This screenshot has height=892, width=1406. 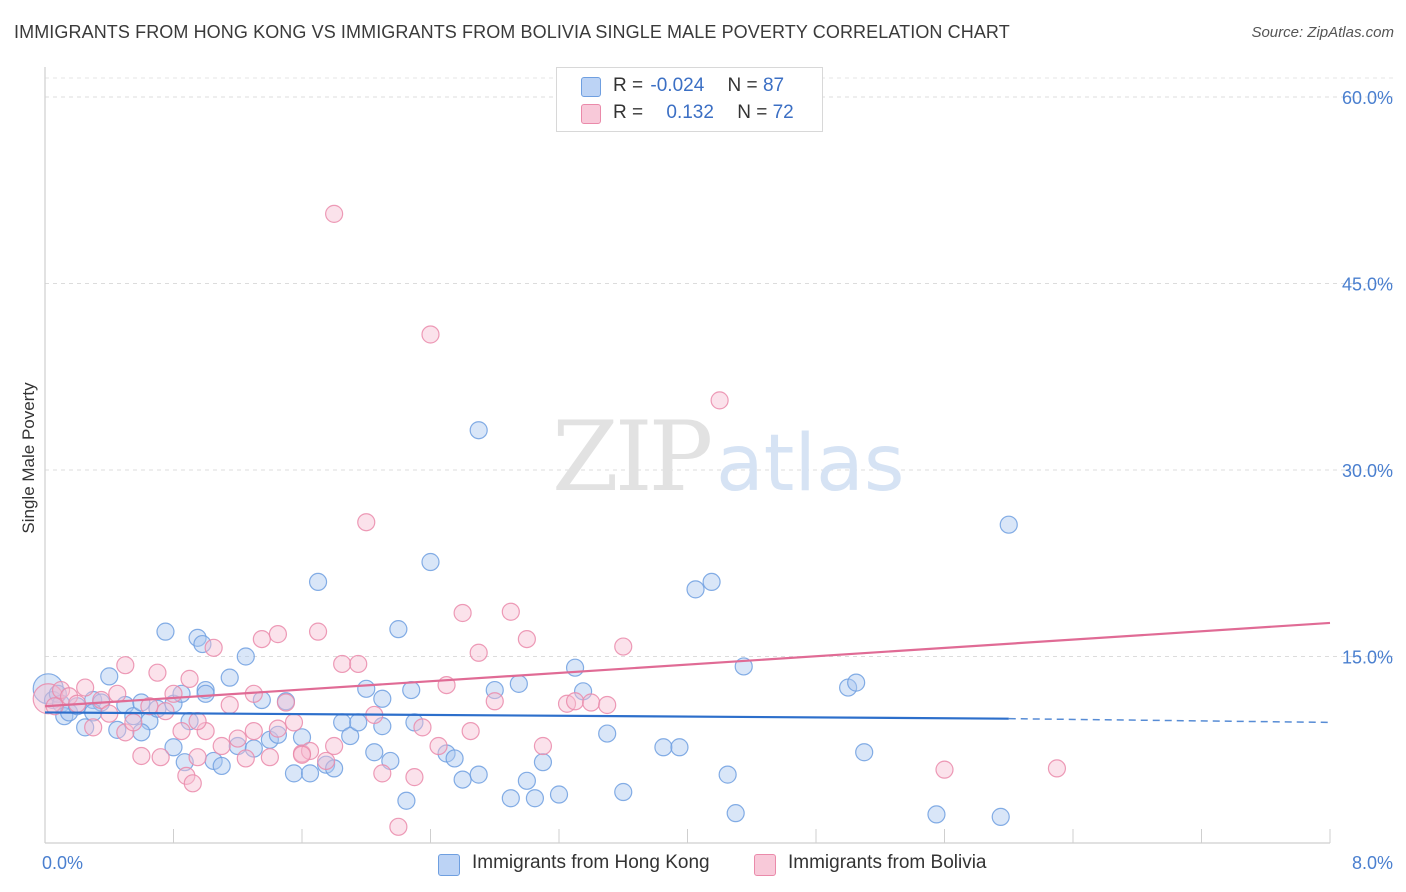 I want to click on source-label: Source: ZipAtlas.com, so click(x=1322, y=32).